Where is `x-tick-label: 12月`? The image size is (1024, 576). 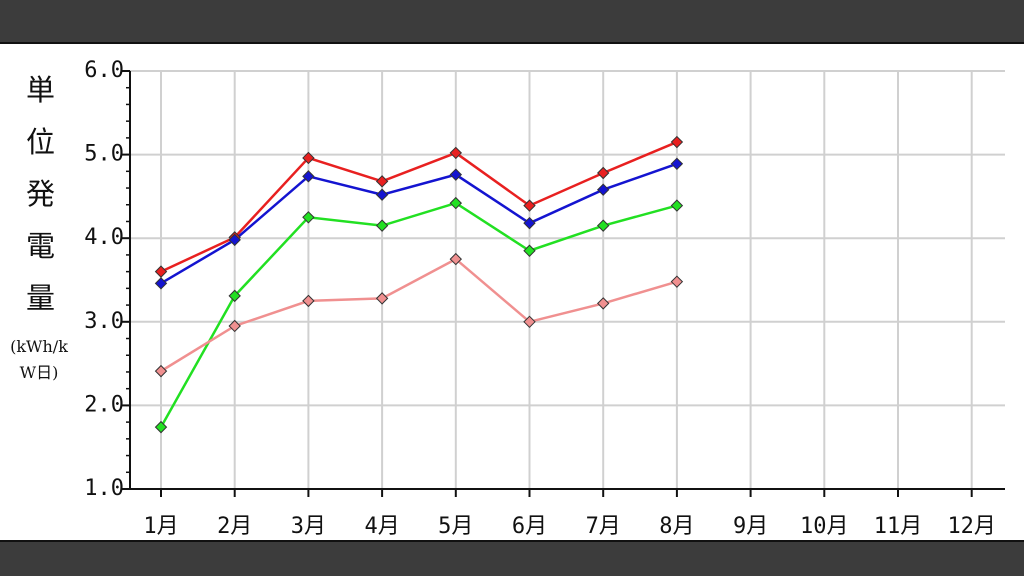 x-tick-label: 12月 is located at coordinates (971, 526).